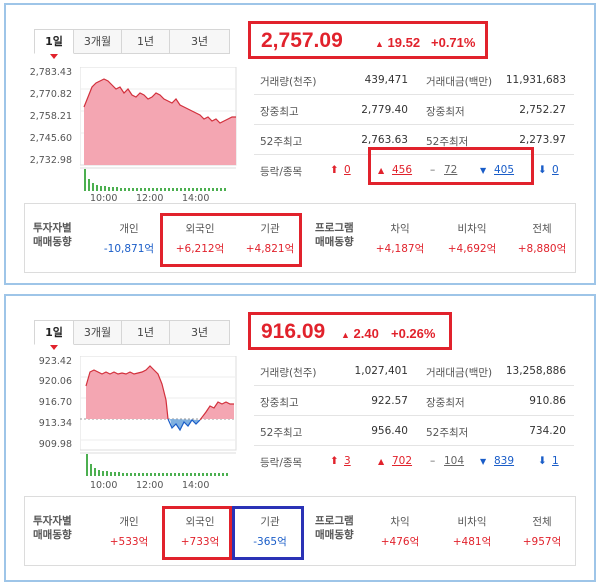  I want to click on info-value: 11,931,683, so click(535, 80).